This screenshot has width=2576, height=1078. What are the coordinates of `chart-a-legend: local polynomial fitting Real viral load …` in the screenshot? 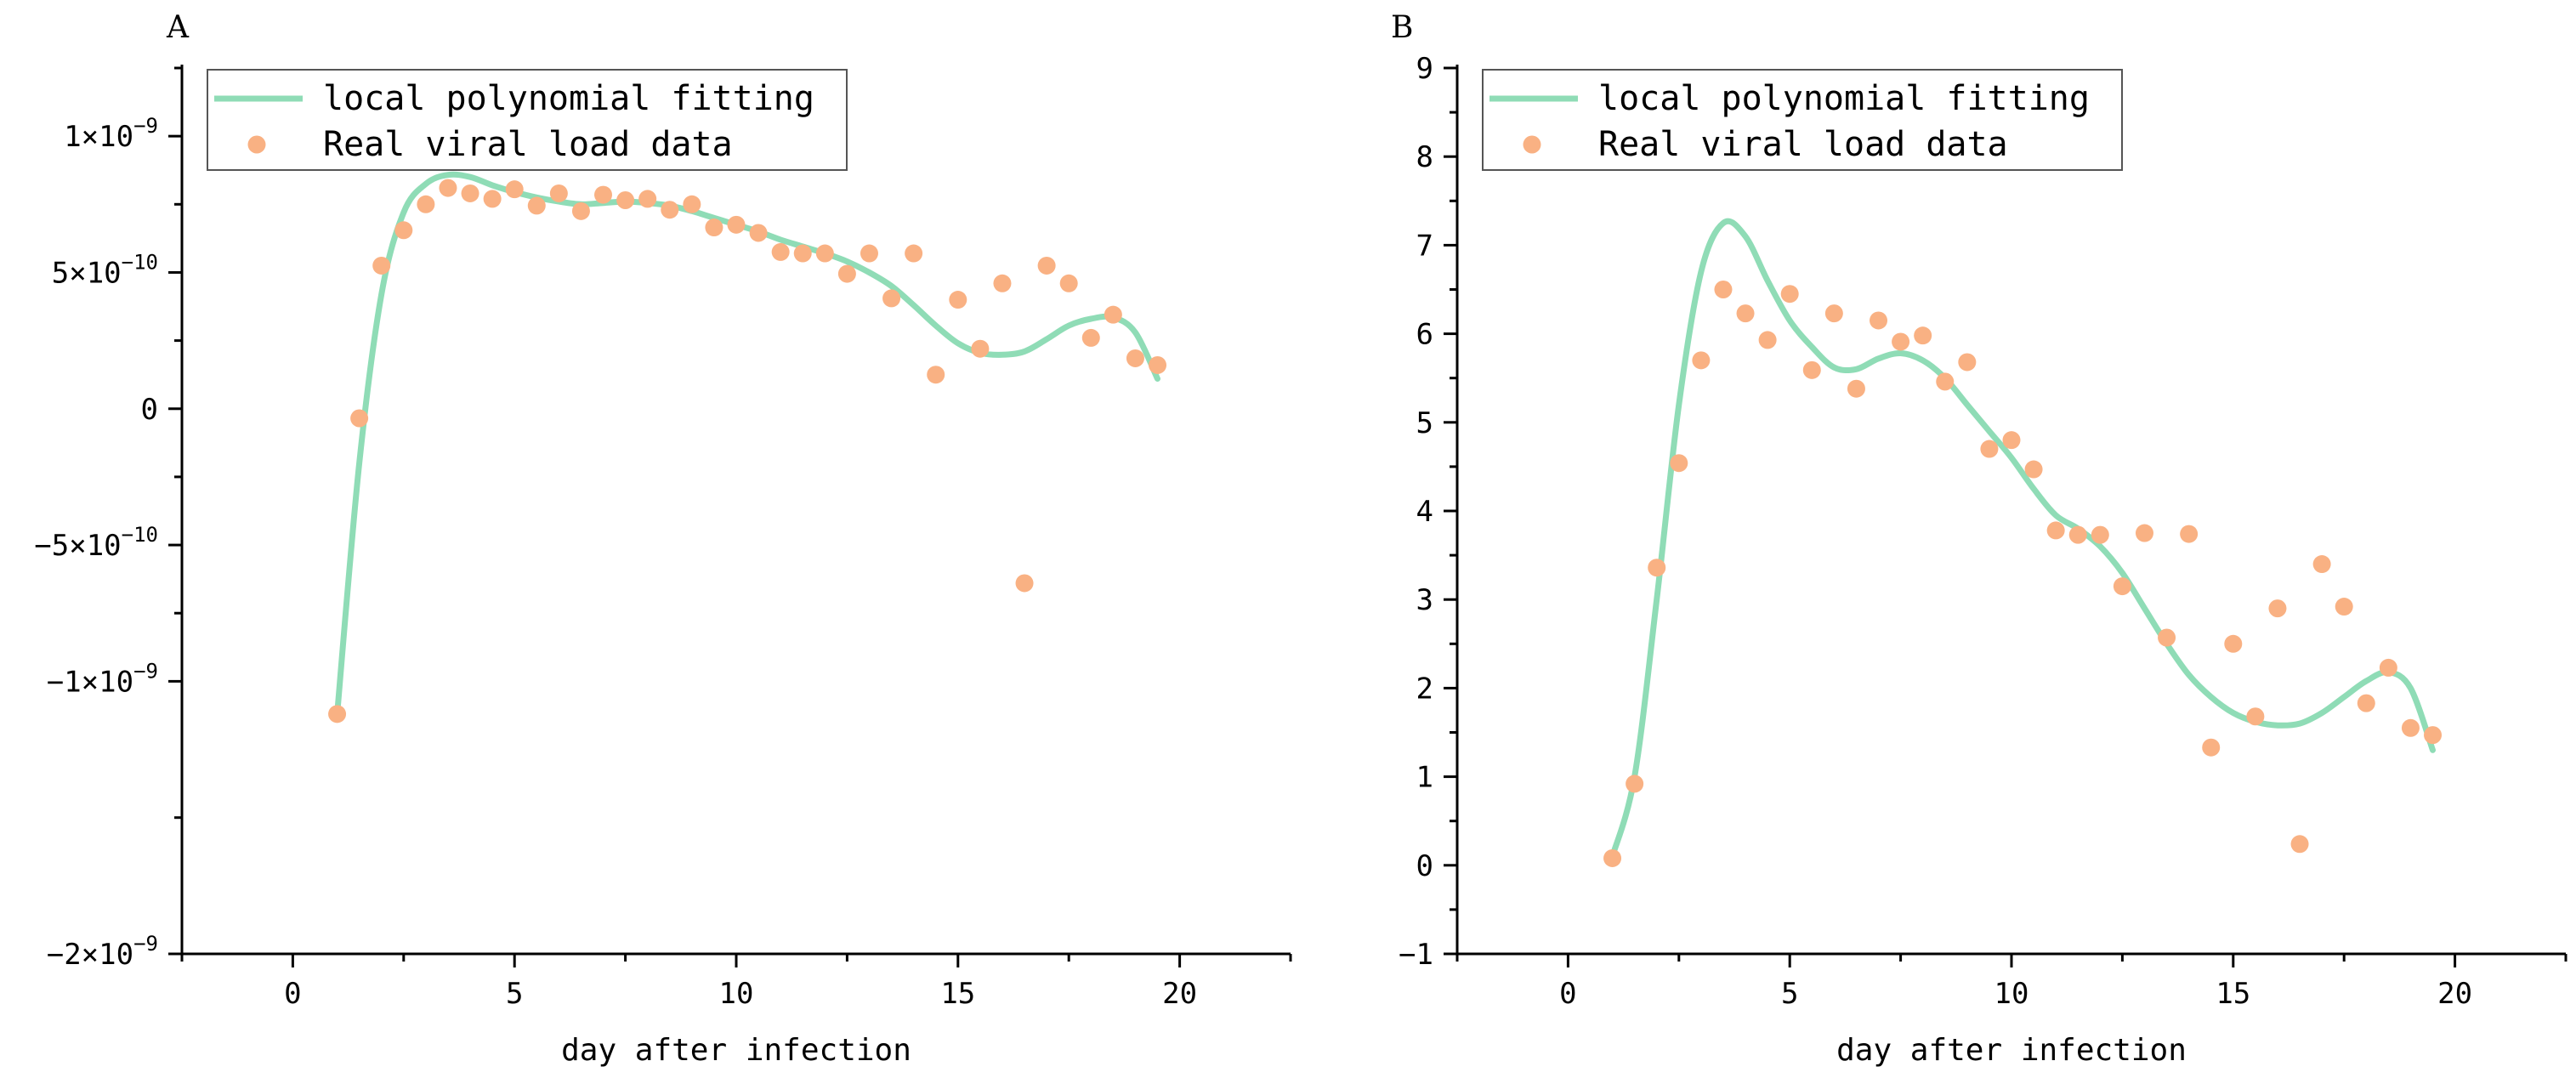 It's located at (527, 120).